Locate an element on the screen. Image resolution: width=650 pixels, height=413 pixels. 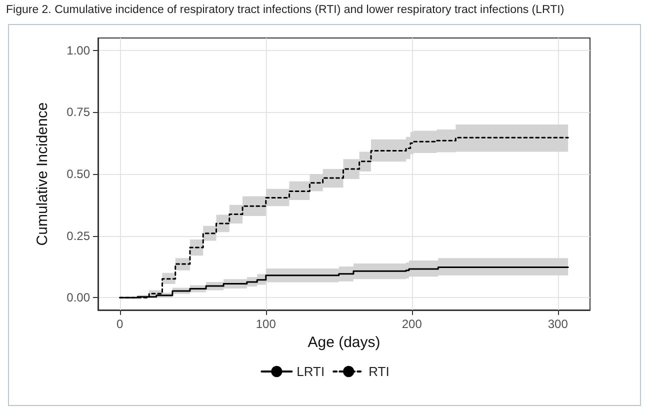
legend-label: RTI is located at coordinates (379, 371).